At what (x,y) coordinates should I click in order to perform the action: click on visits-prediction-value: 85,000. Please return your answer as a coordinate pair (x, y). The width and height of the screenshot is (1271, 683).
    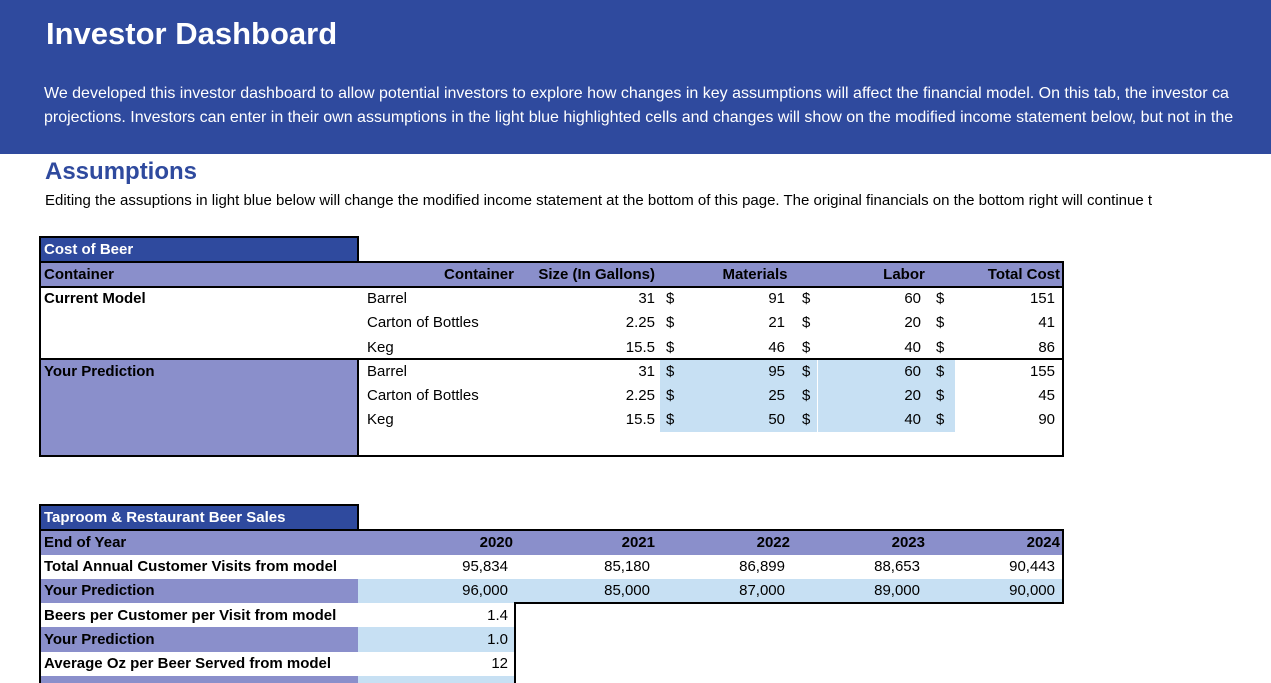
    Looking at the image, I should click on (627, 590).